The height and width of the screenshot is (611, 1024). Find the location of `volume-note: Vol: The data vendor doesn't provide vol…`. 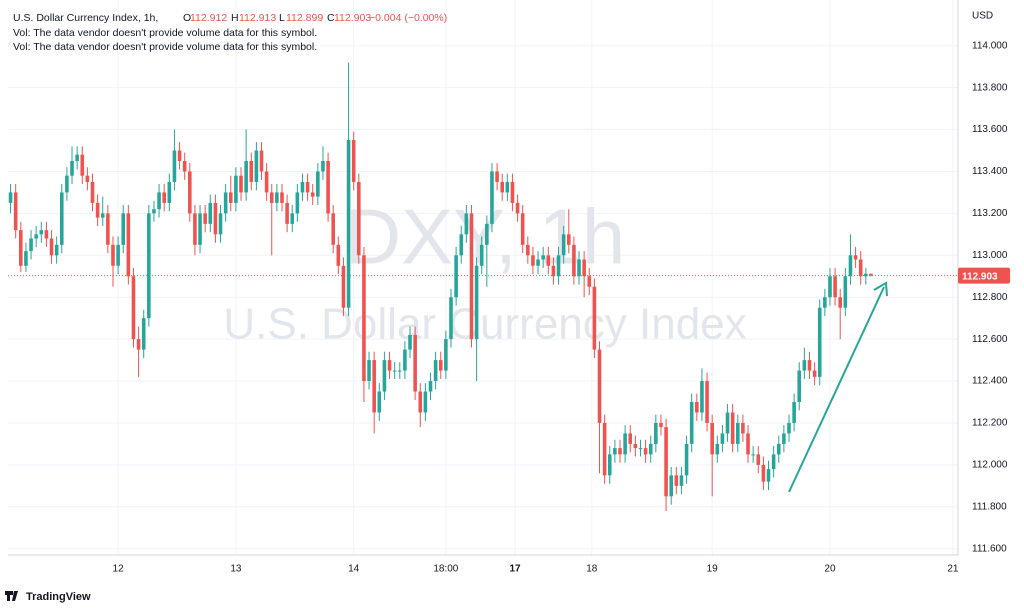

volume-note: Vol: The data vendor doesn't provide vol… is located at coordinates (165, 47).